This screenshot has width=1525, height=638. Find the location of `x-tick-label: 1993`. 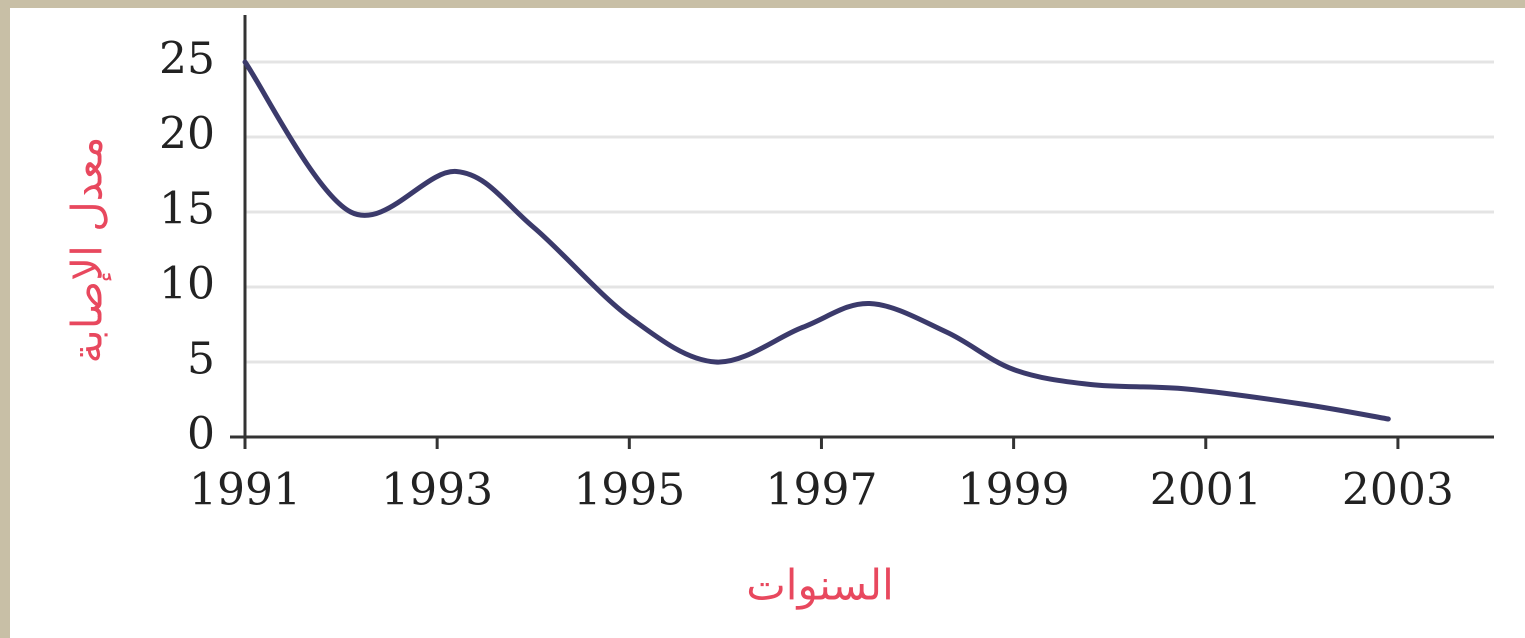

x-tick-label: 1993 is located at coordinates (437, 490).